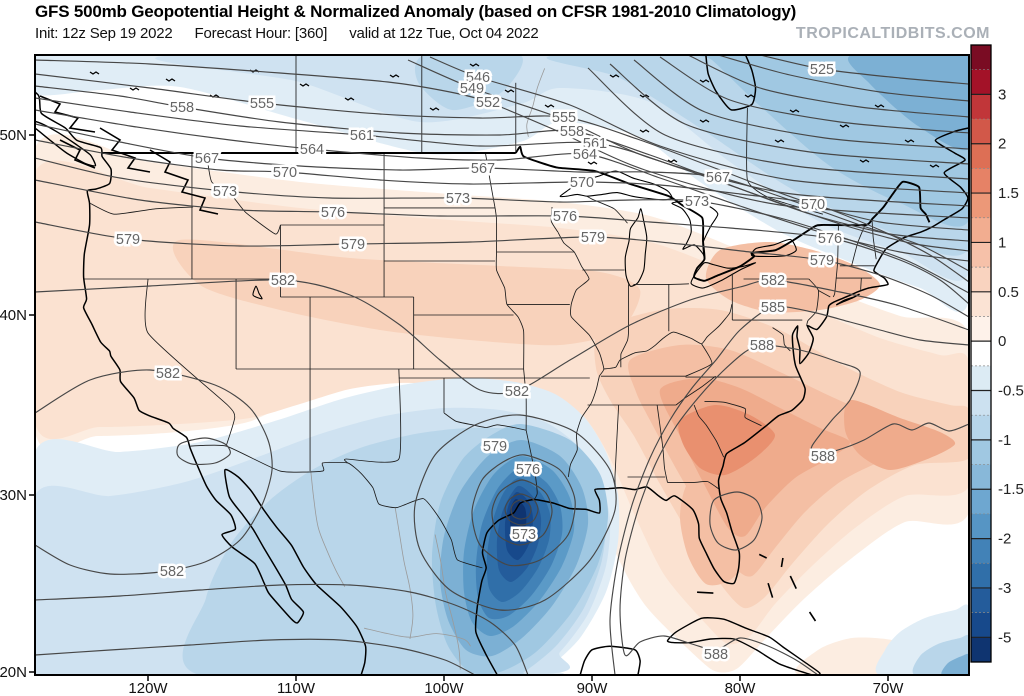 This screenshot has width=1024, height=696. What do you see at coordinates (593, 688) in the screenshot?
I see `lon-axis-label: 90W` at bounding box center [593, 688].